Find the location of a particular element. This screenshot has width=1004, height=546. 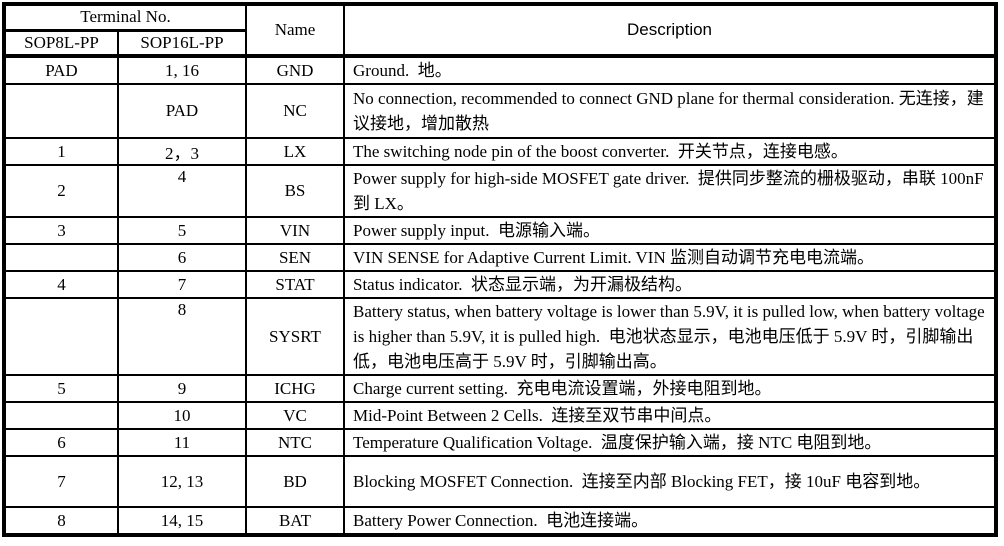

pin-name-cell: STAT is located at coordinates (295, 284).